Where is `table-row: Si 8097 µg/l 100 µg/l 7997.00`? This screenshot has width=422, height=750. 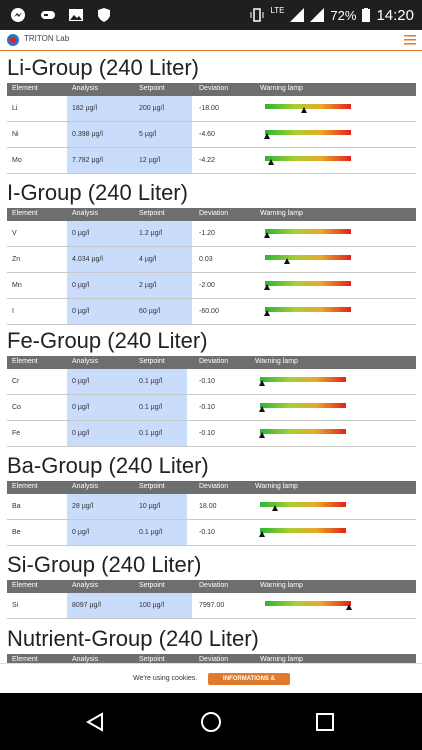 table-row: Si 8097 µg/l 100 µg/l 7997.00 is located at coordinates (211, 606).